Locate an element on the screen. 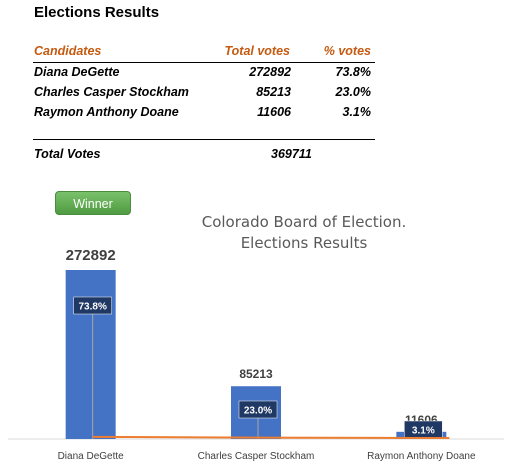 This screenshot has width=519, height=476. chart-title-line-1: Colorado Board of Election. is located at coordinates (304, 222).